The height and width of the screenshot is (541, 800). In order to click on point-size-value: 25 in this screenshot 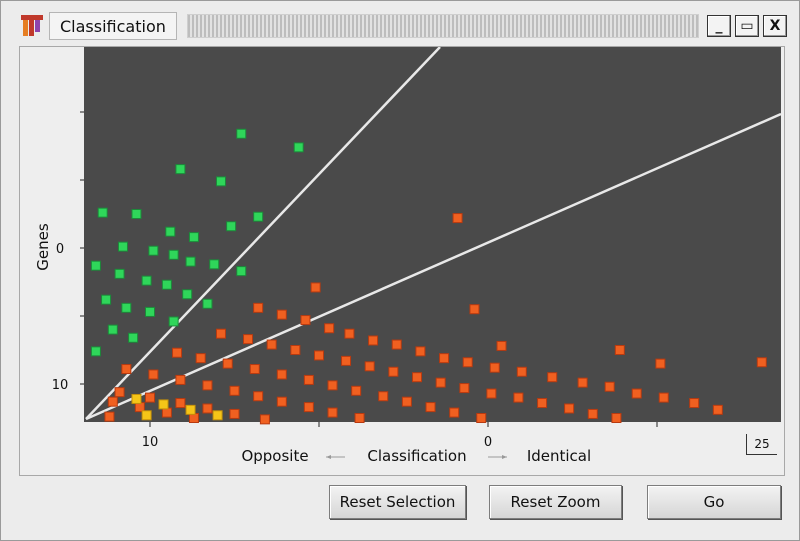, I will do `click(761, 444)`.